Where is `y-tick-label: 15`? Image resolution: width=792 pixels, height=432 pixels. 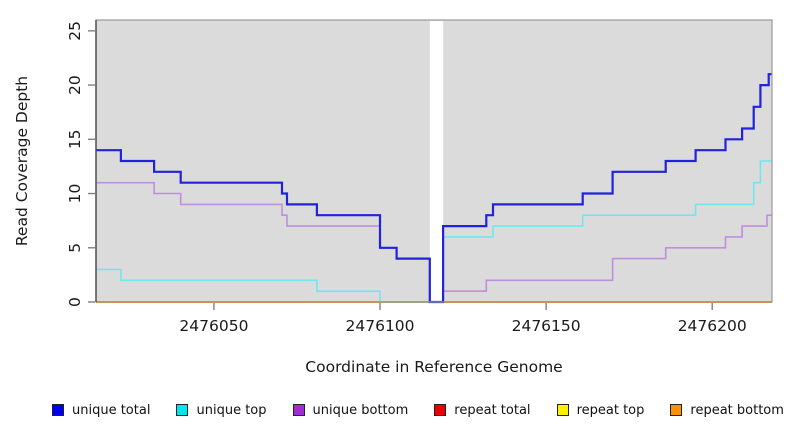 y-tick-label: 15 is located at coordinates (75, 139).